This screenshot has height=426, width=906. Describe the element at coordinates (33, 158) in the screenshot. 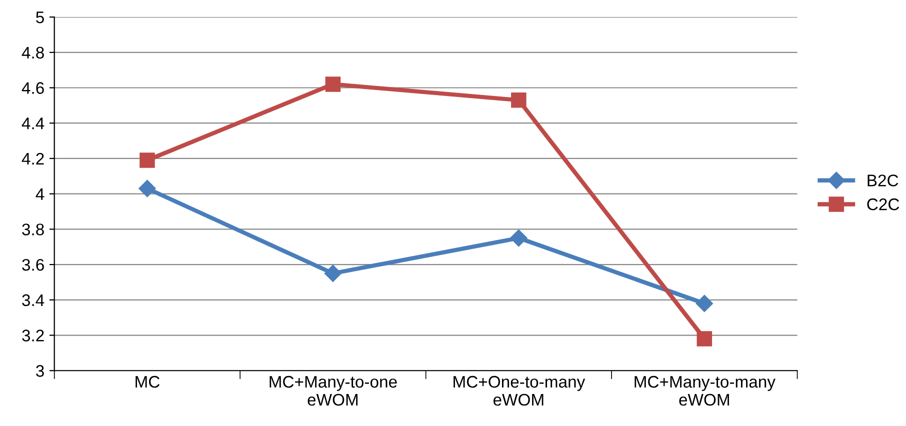

I see `y-tick-label: 4.2` at that location.